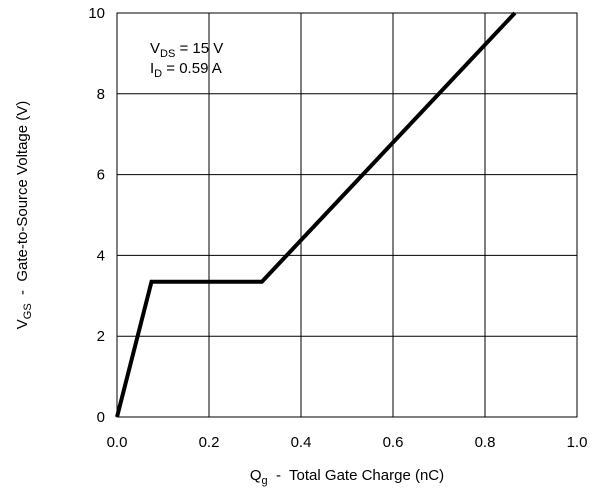 This screenshot has width=594, height=488. Describe the element at coordinates (158, 74) in the screenshot. I see `annotation-id-sub: D` at that location.